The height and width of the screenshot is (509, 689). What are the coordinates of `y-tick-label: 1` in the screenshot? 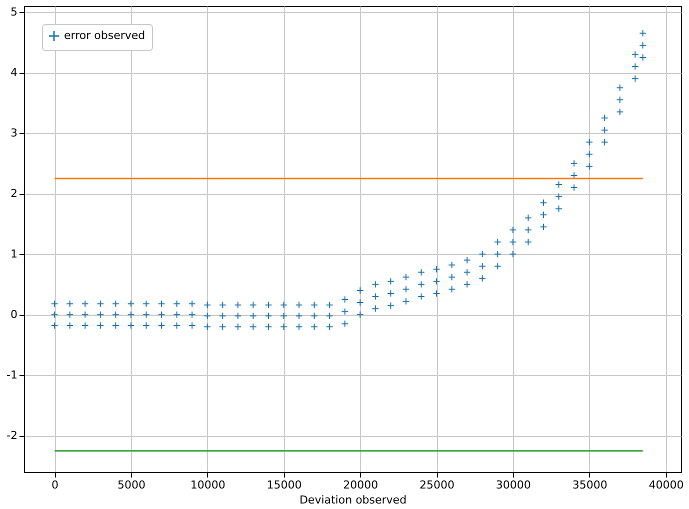 It's located at (14, 254).